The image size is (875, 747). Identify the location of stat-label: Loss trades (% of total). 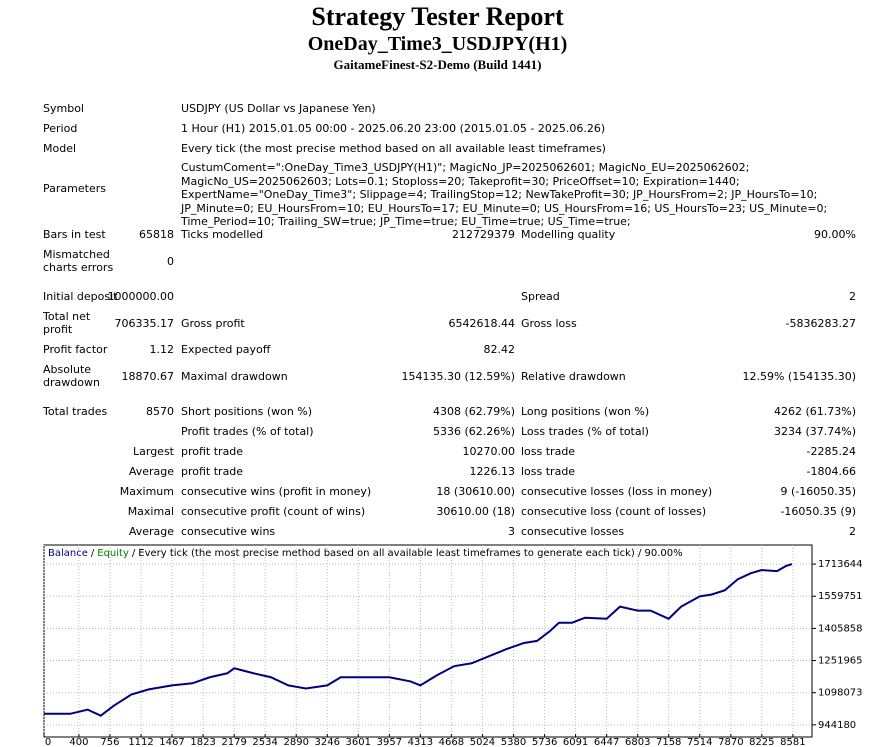
(585, 431).